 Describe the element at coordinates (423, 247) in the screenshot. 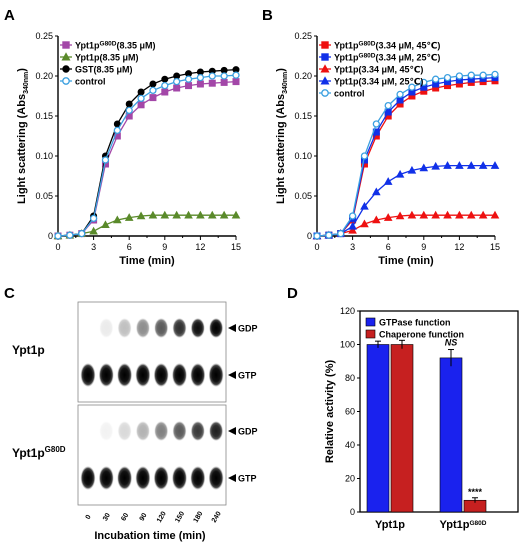

I see `chart-b-xtick-label: 9` at that location.